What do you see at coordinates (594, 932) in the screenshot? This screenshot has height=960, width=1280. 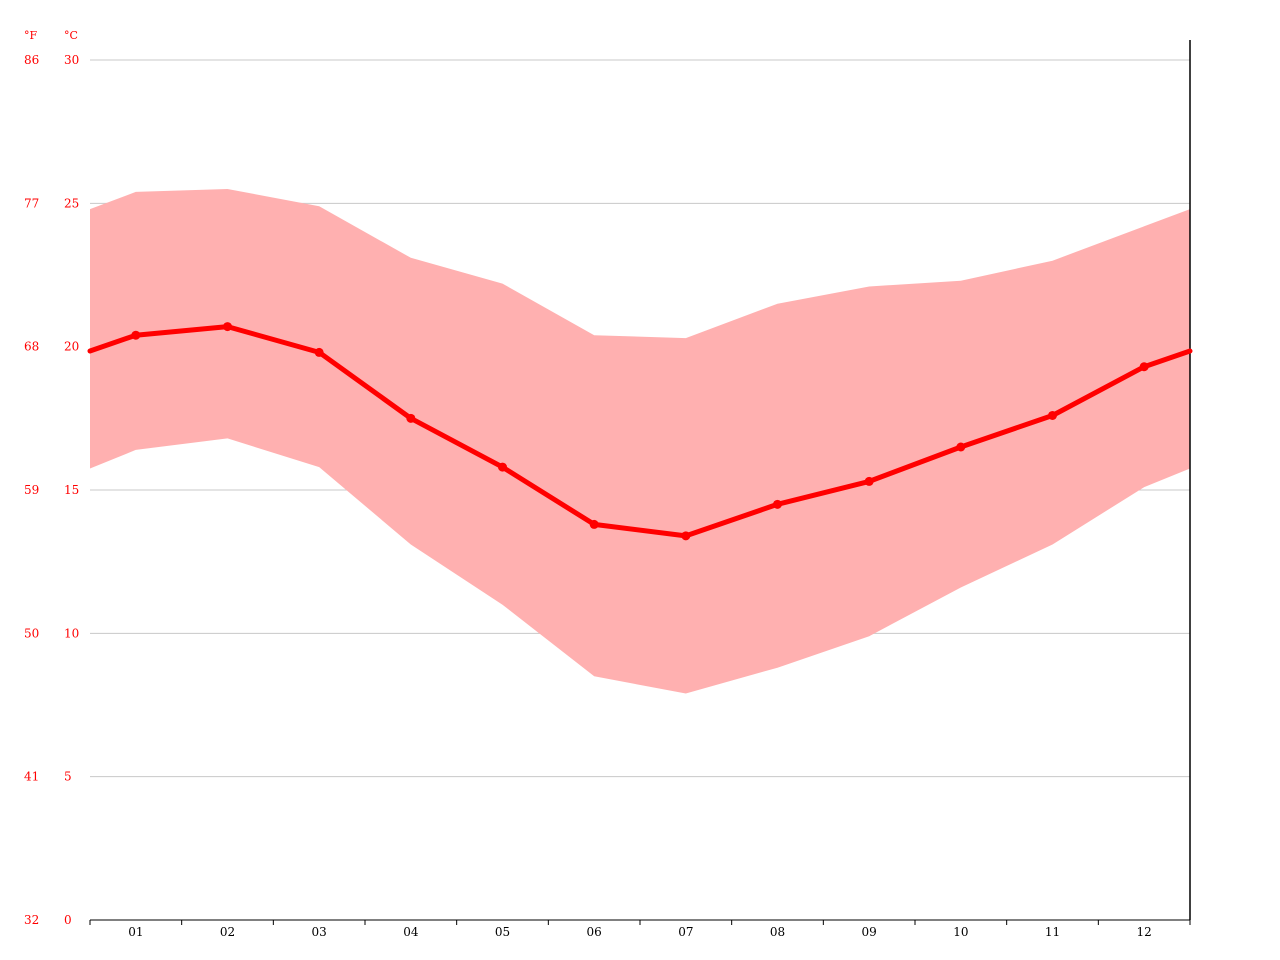 I see `x-tick-label-06: 06` at bounding box center [594, 932].